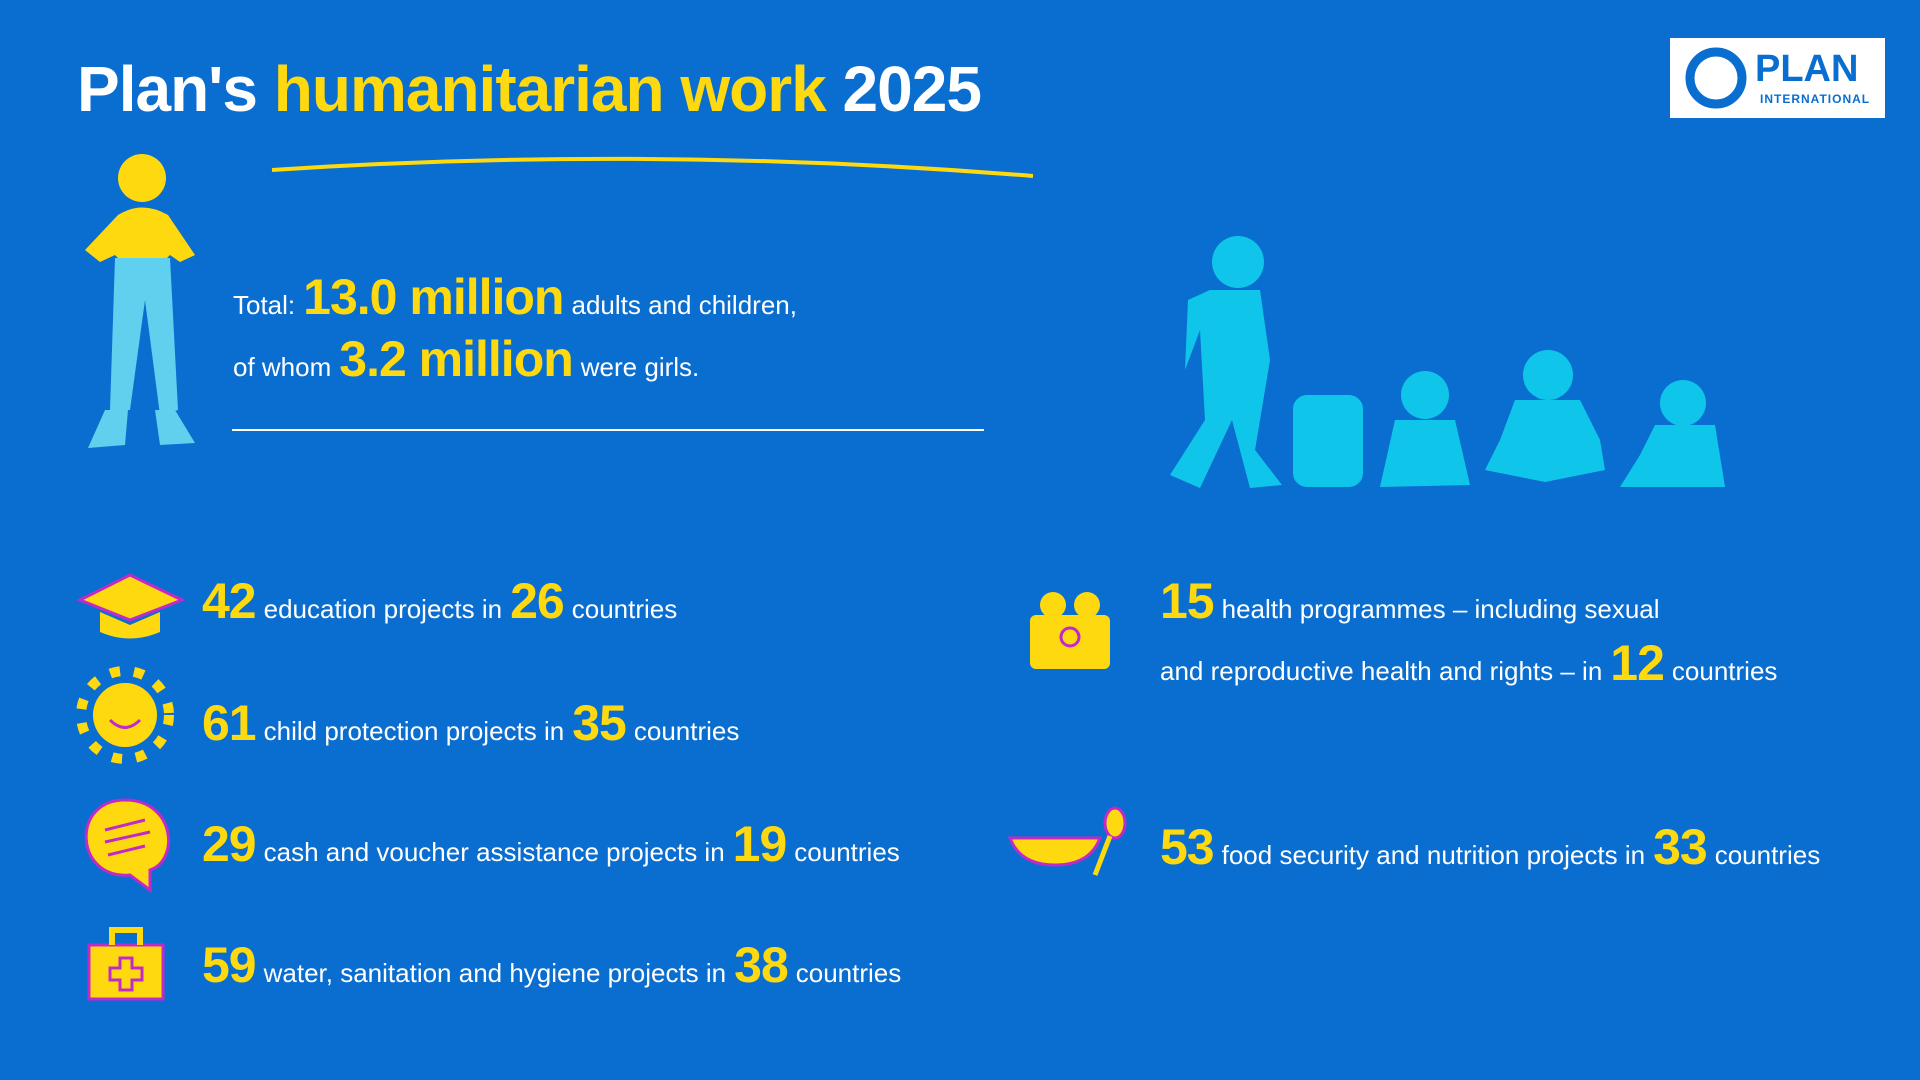 The image size is (1920, 1080). Describe the element at coordinates (1447, 362) in the screenshot. I see `children-silhouettes` at that location.